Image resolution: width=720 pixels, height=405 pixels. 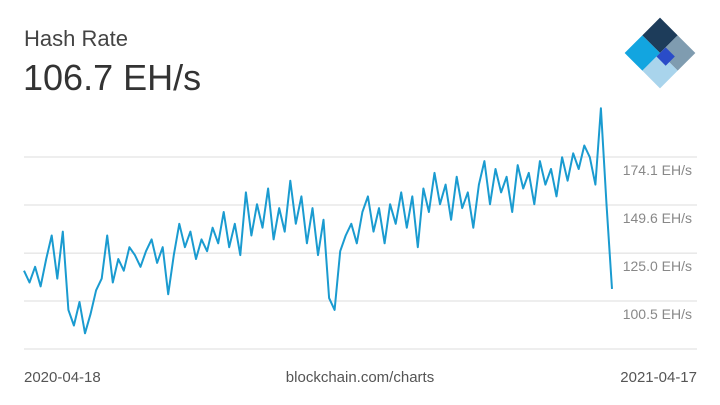 What do you see at coordinates (360, 377) in the screenshot?
I see `source: blockchain.com/charts` at bounding box center [360, 377].